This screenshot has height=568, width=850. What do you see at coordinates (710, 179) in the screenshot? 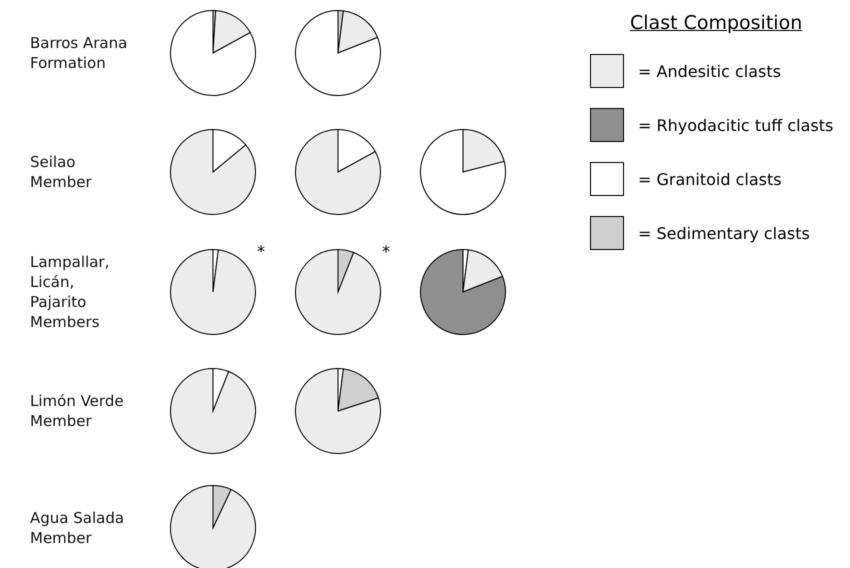
I see `category-label: = Granitoid clasts` at bounding box center [710, 179].